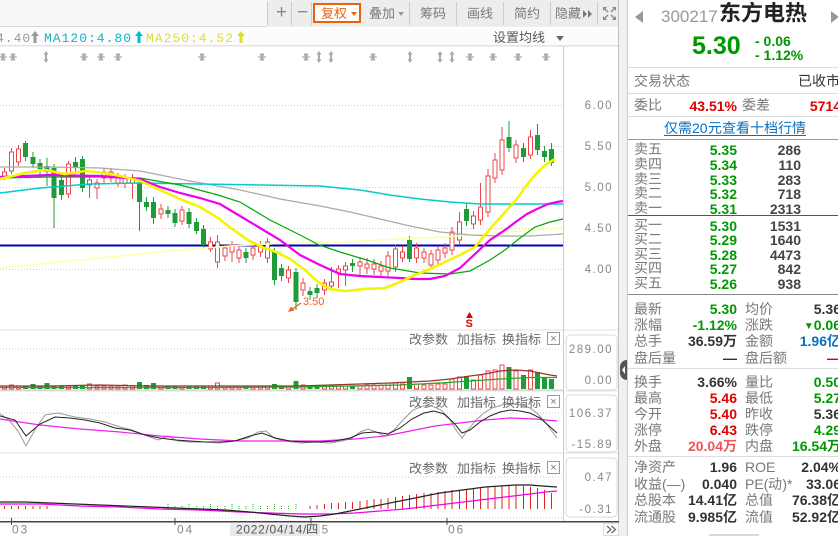 Image resolution: width=838 pixels, height=536 pixels. What do you see at coordinates (599, 381) in the screenshot?
I see `svg-text: 0.00` at bounding box center [599, 381].